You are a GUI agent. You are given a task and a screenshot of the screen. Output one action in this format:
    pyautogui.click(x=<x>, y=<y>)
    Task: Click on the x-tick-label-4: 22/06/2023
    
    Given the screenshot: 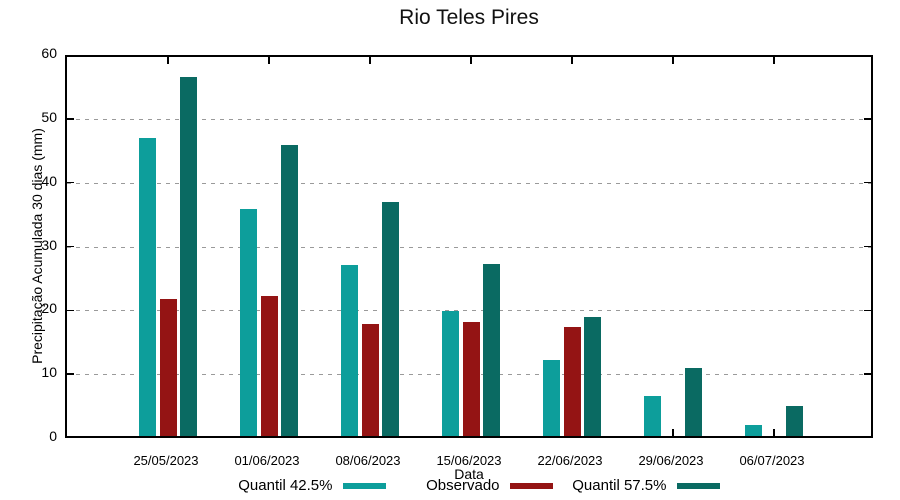 What is the action you would take?
    pyautogui.click(x=570, y=460)
    